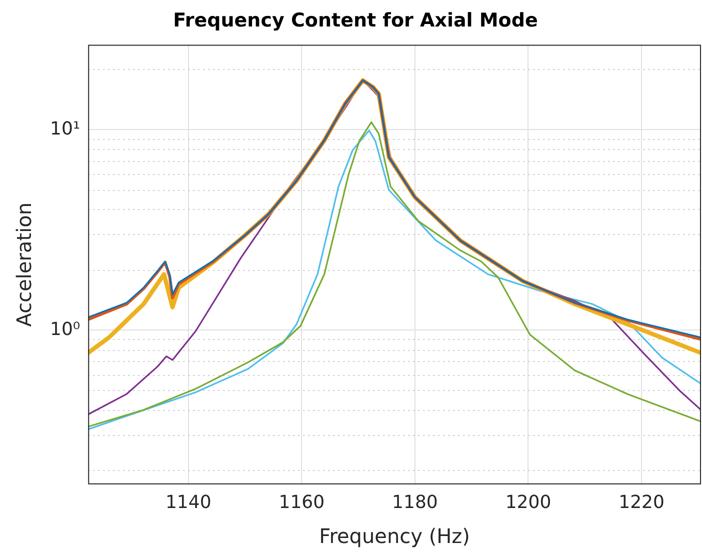  Describe the element at coordinates (65, 129) in the screenshot. I see `y-tick-label: 10¹` at that location.